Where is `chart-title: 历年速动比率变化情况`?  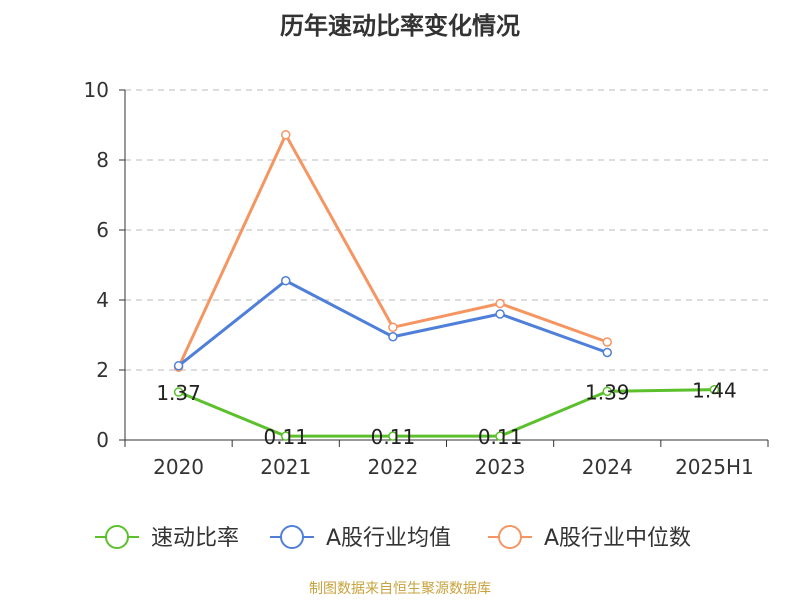 chart-title: 历年速动比率变化情况 is located at coordinates (400, 26).